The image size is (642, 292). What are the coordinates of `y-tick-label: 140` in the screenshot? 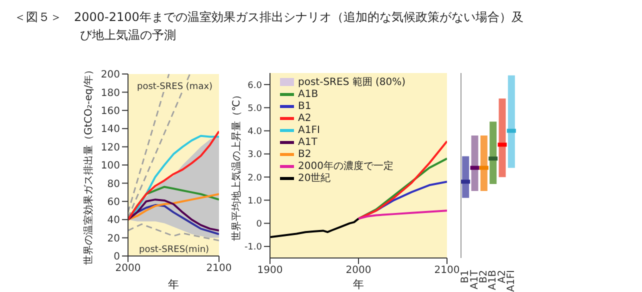 It's located at (110, 130).